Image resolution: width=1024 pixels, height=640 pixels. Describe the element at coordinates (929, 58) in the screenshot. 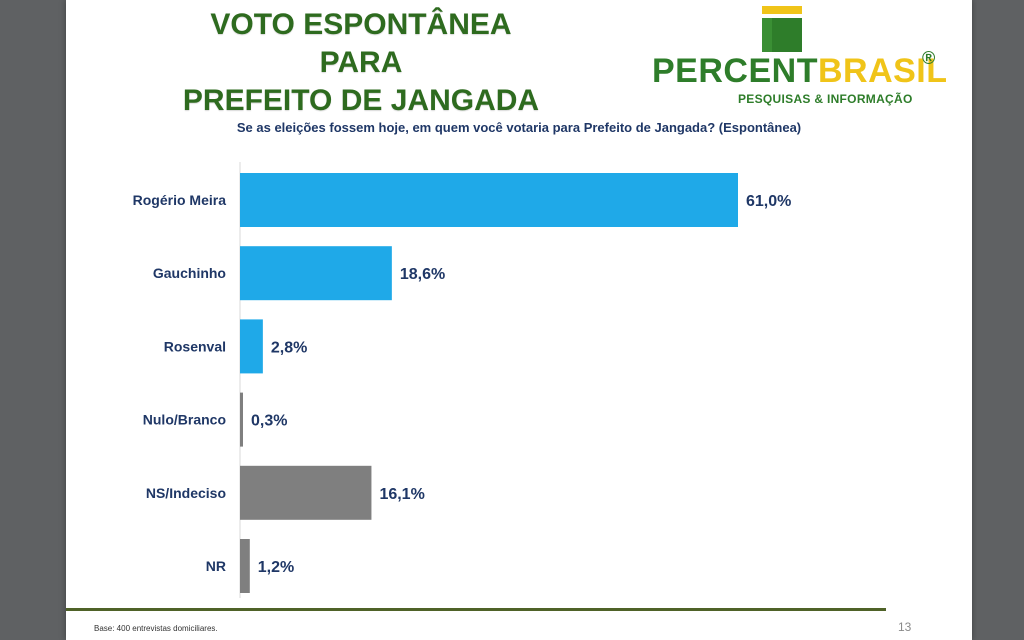

I see `registered-mark: ®` at that location.